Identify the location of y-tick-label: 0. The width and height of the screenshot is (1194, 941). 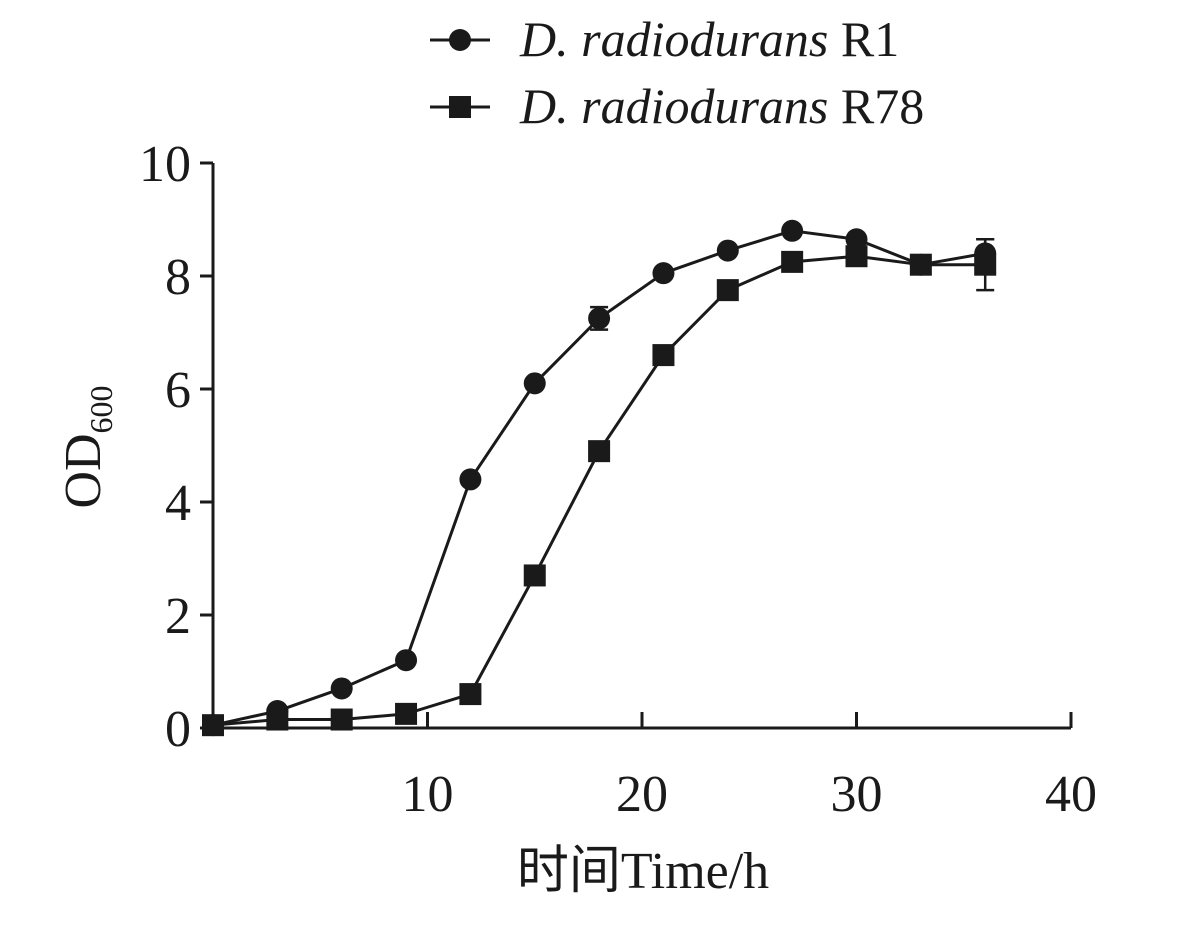
(178, 729).